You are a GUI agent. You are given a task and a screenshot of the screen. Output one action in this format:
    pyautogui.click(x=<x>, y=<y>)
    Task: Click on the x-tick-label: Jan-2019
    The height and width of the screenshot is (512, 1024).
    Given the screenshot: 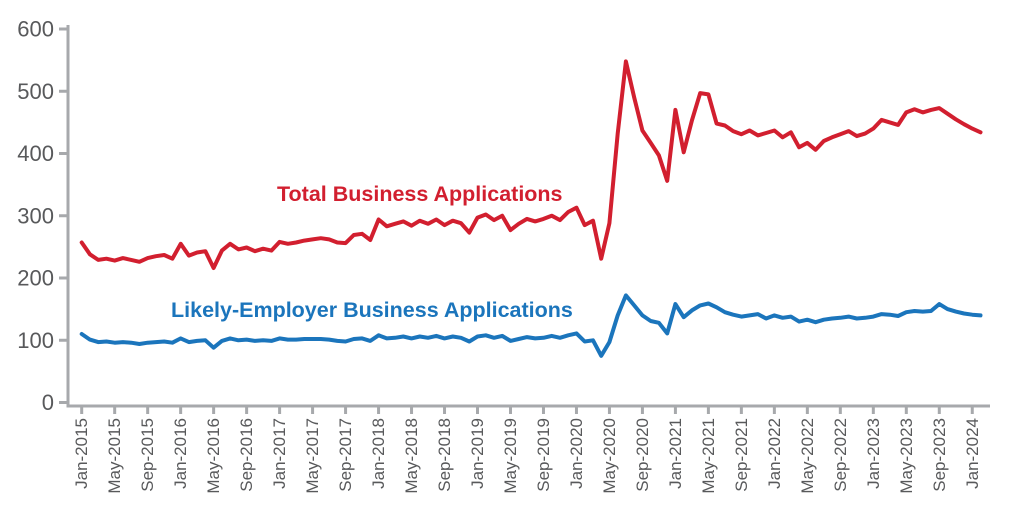 What is the action you would take?
    pyautogui.click(x=477, y=453)
    